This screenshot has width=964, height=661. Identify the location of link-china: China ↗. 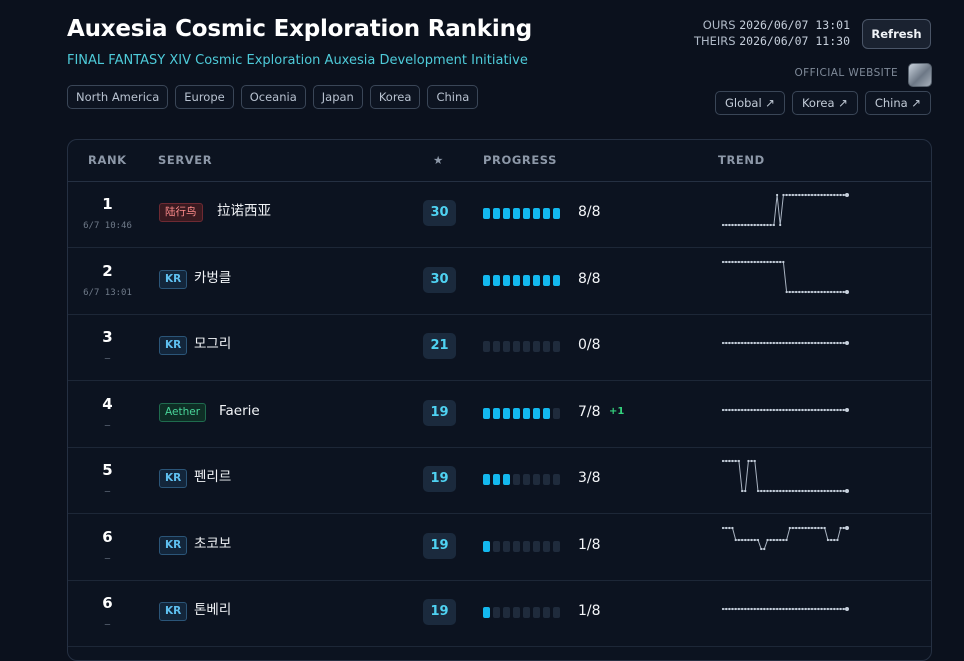
(897, 103).